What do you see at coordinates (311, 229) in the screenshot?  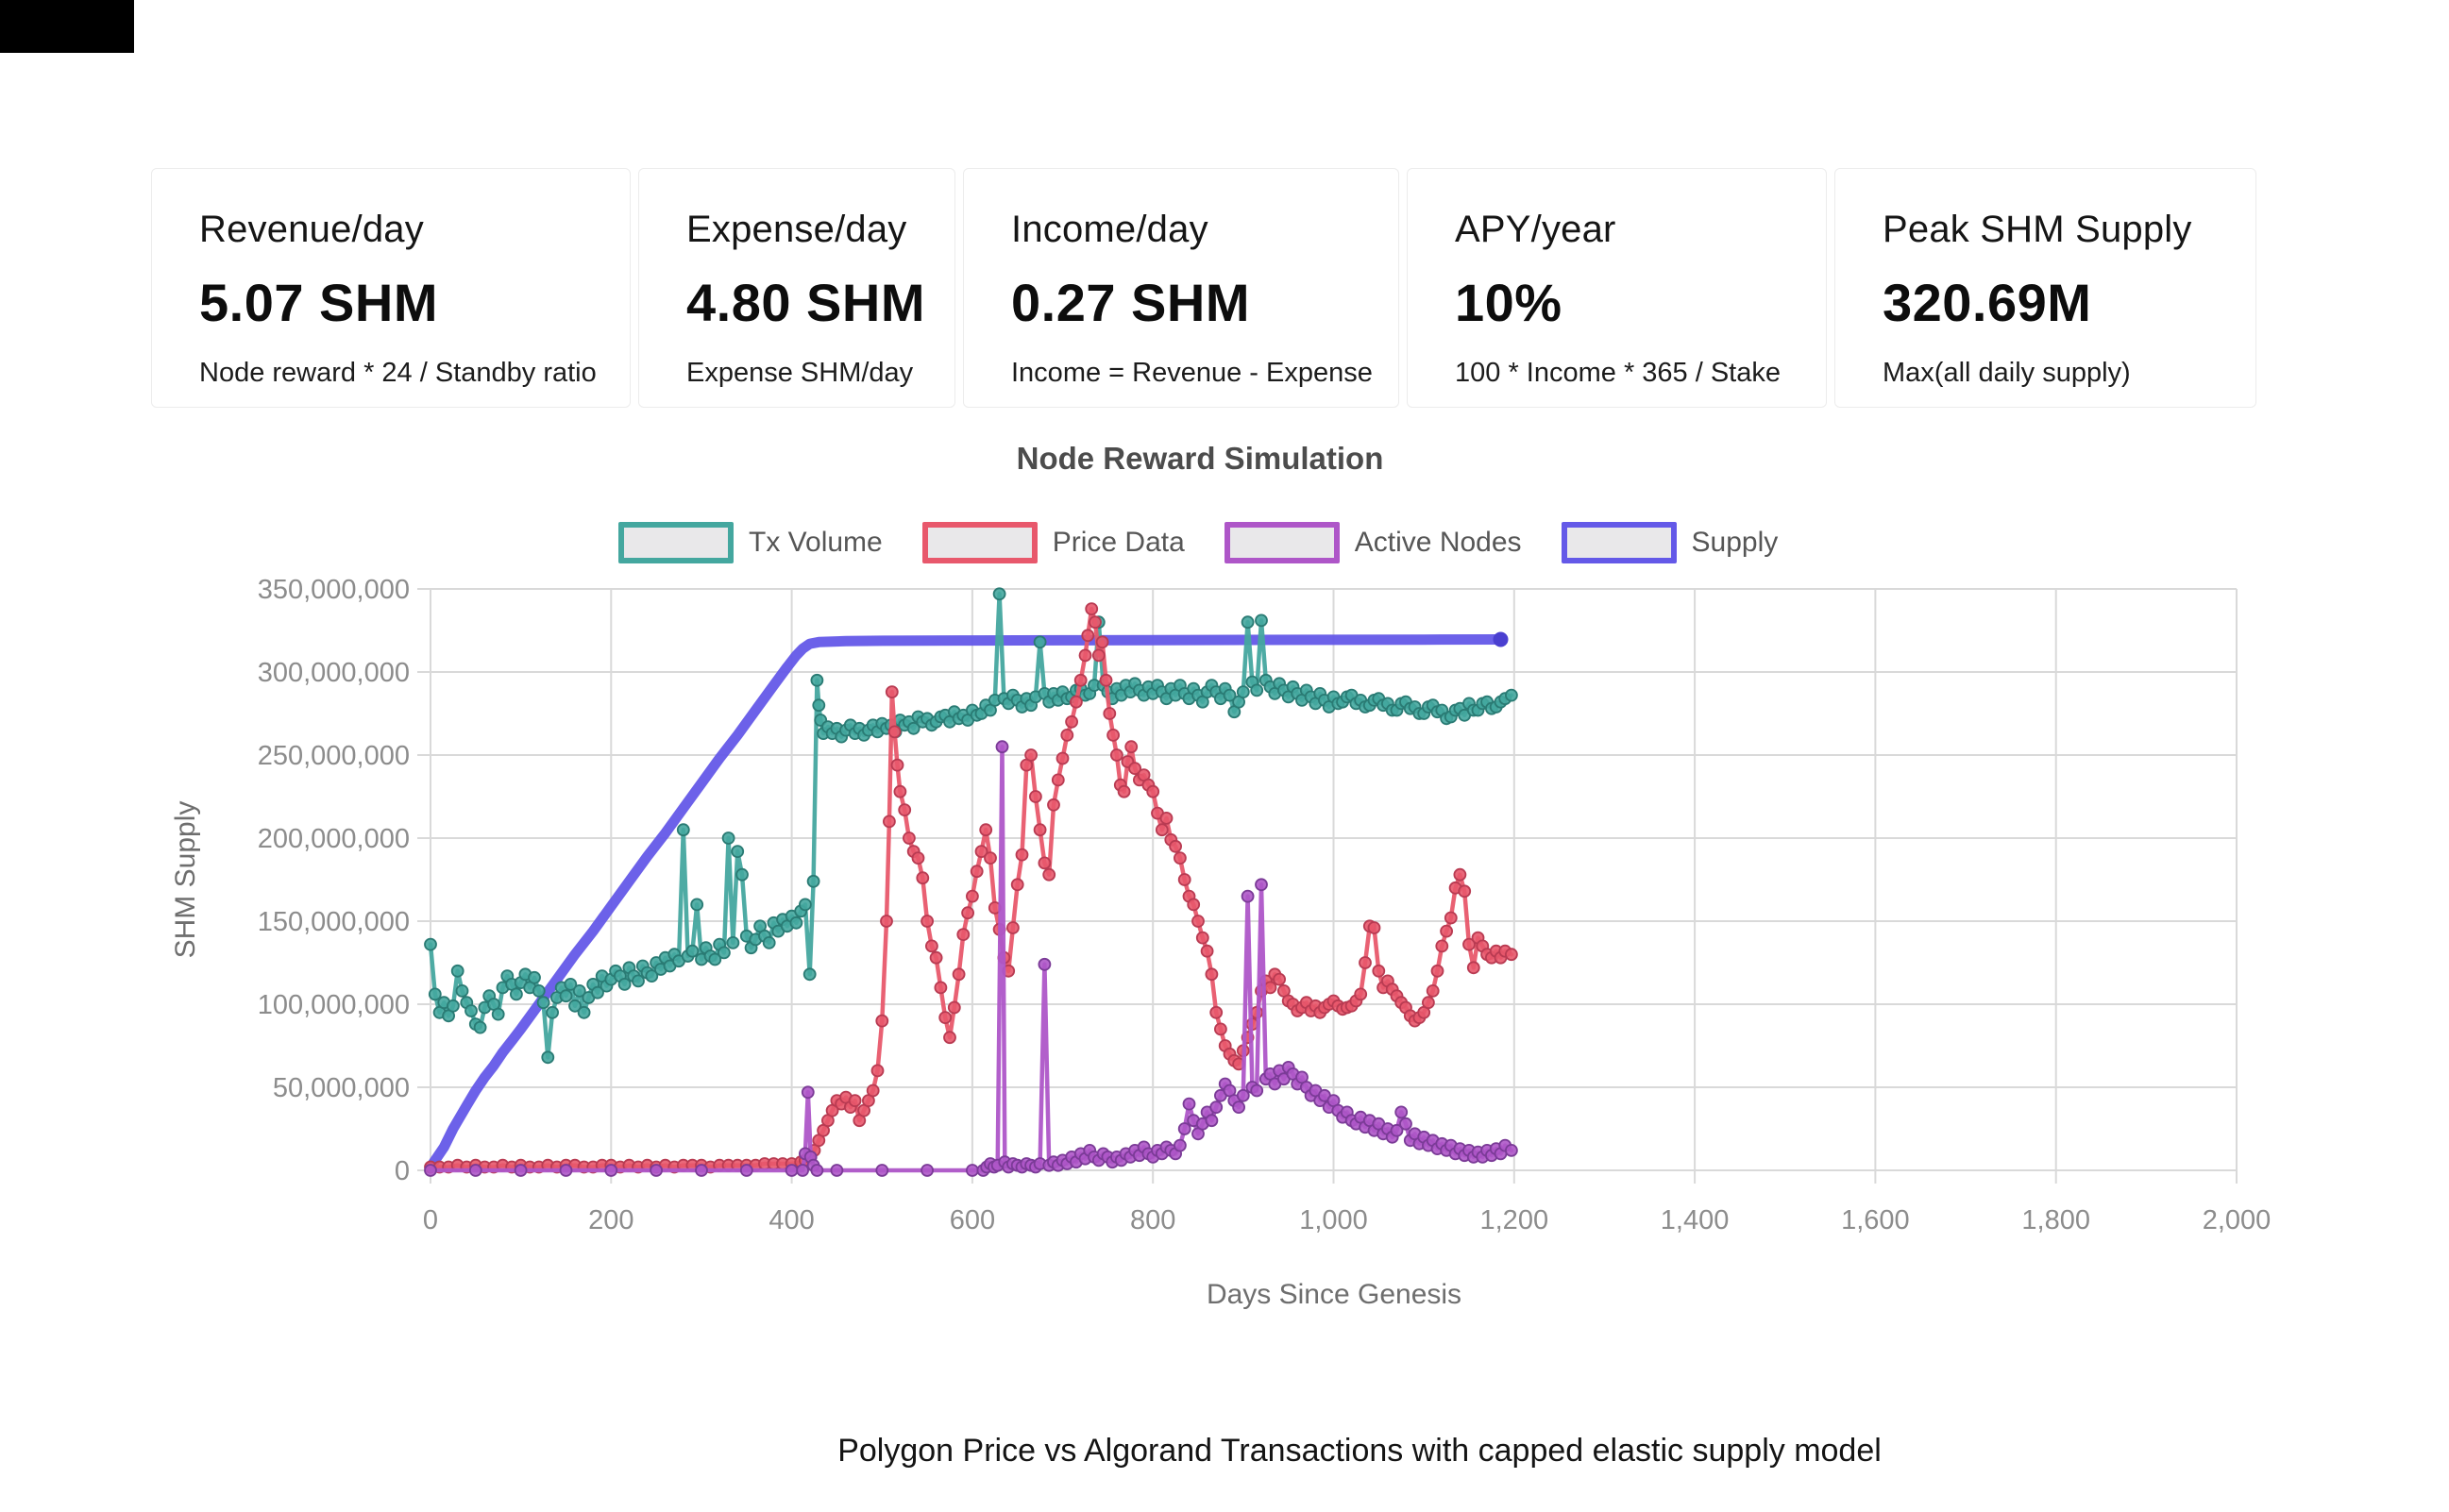 I see `stat-title: Revenue/day` at bounding box center [311, 229].